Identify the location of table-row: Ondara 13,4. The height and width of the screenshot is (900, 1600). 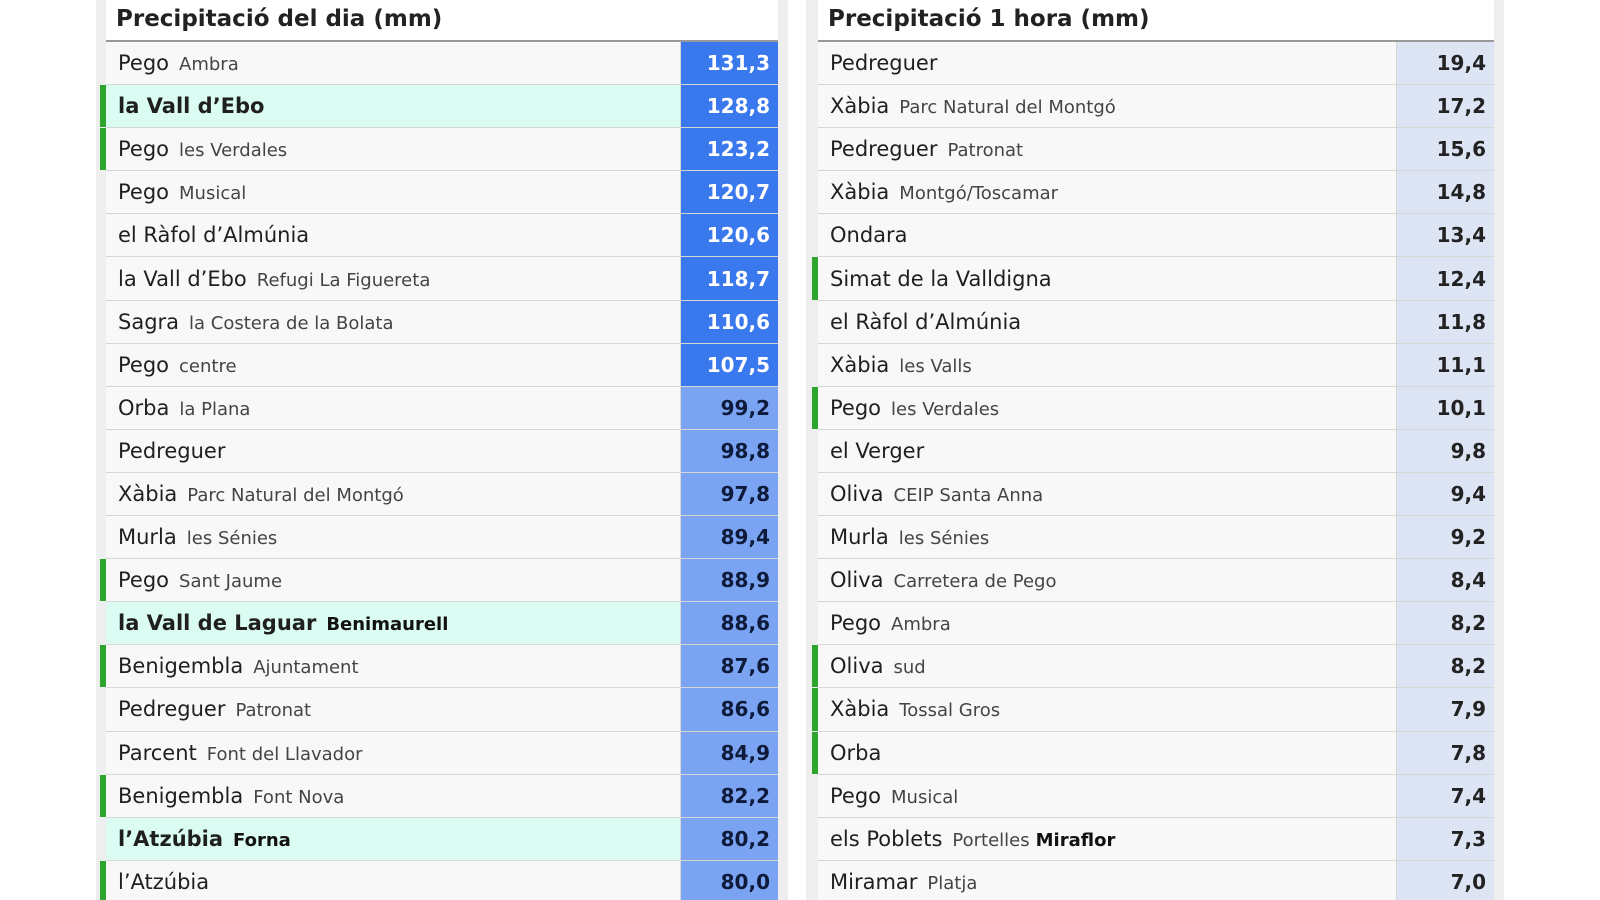
(1156, 236).